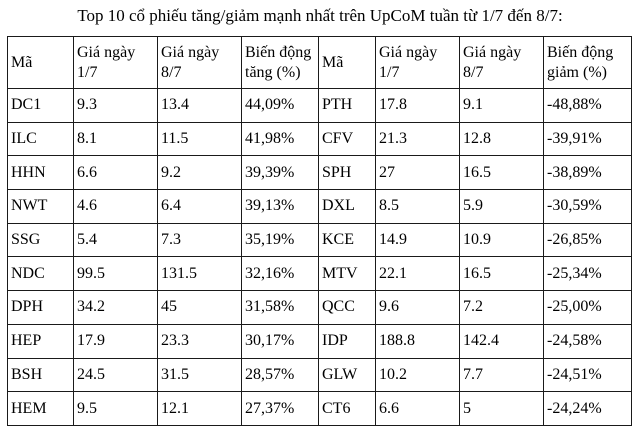 Image resolution: width=640 pixels, height=438 pixels. What do you see at coordinates (40, 173) in the screenshot?
I see `table-cell: HHN` at bounding box center [40, 173].